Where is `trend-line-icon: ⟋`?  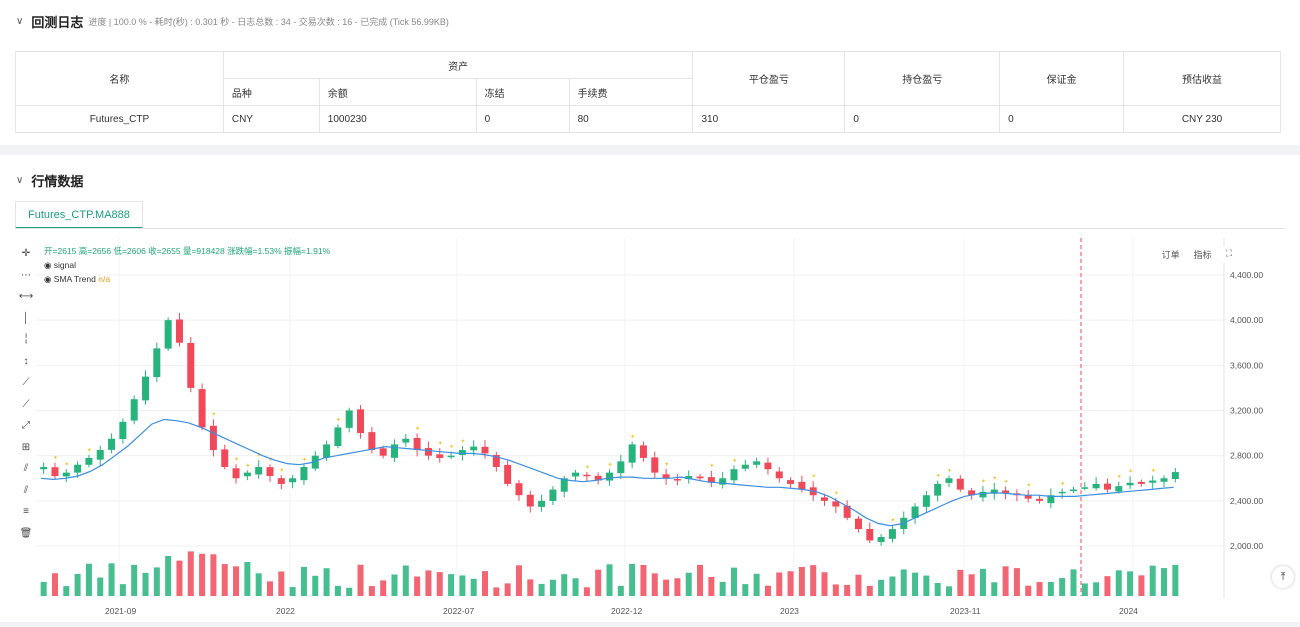 trend-line-icon: ⟋ is located at coordinates (26, 383).